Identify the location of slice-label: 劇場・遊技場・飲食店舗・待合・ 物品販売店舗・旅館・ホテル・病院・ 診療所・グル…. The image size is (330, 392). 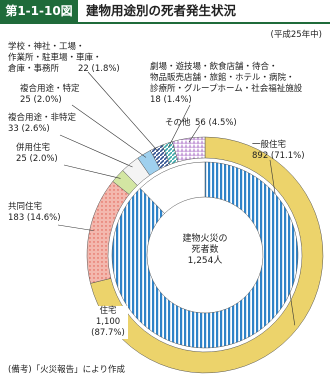
(226, 78).